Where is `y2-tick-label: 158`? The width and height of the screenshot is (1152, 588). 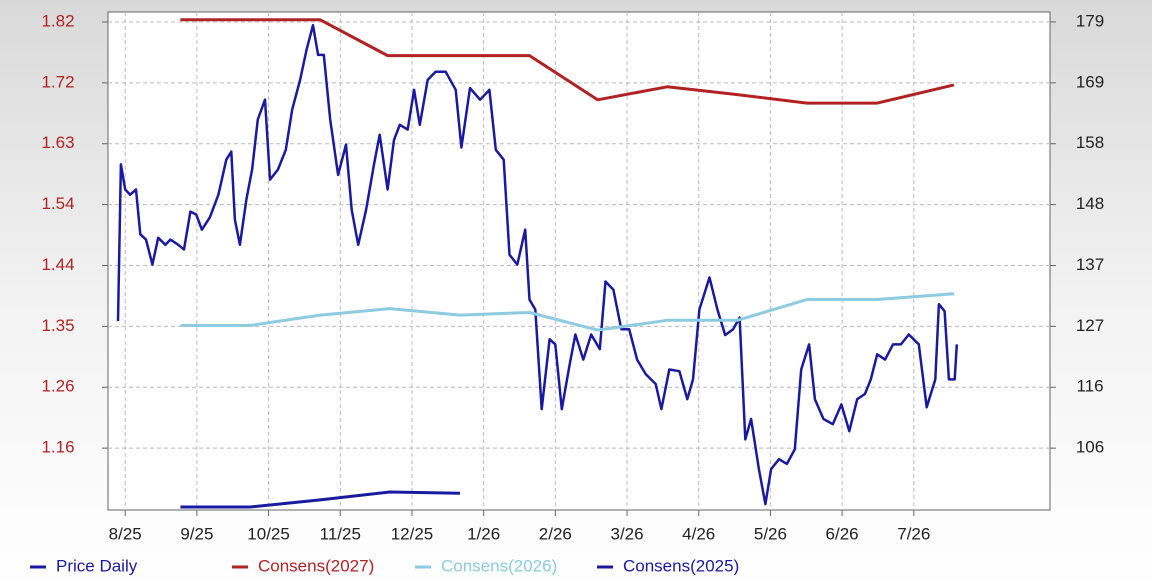
y2-tick-label: 158 is located at coordinates (1090, 142).